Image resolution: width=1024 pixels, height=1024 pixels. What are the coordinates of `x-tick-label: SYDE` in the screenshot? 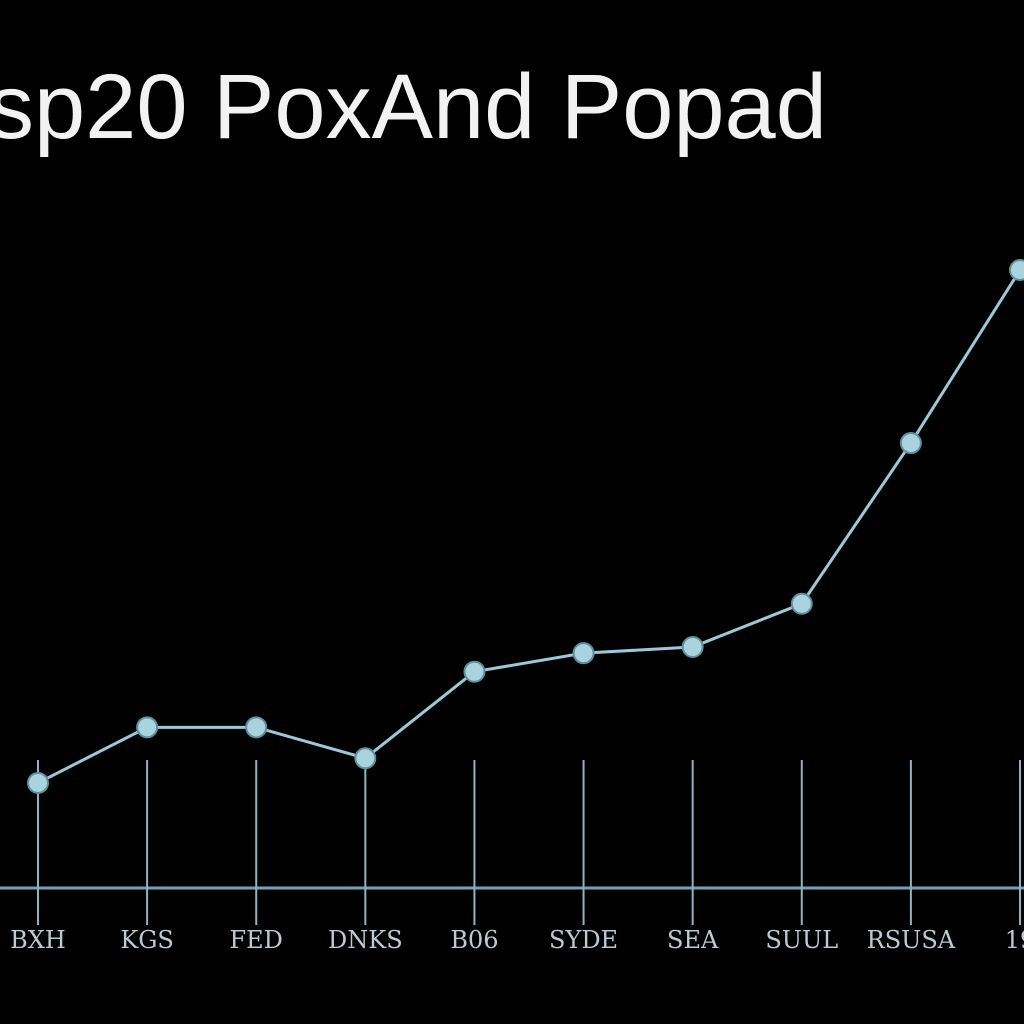 It's located at (583, 940).